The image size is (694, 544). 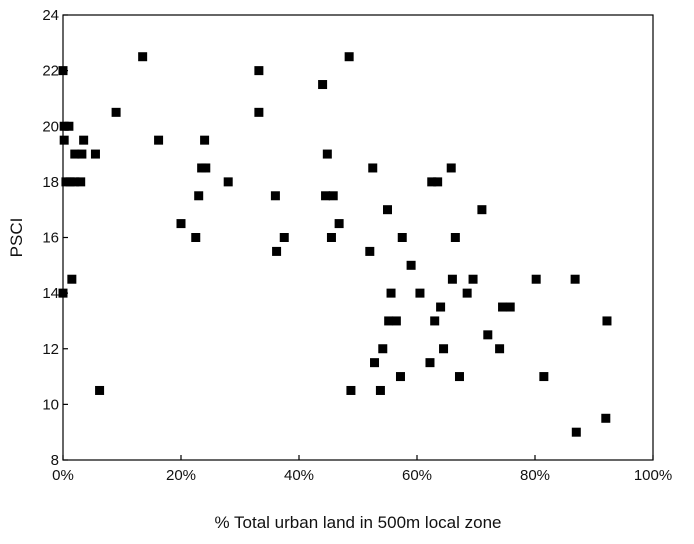 What do you see at coordinates (50, 238) in the screenshot?
I see `y-tick-label: 16` at bounding box center [50, 238].